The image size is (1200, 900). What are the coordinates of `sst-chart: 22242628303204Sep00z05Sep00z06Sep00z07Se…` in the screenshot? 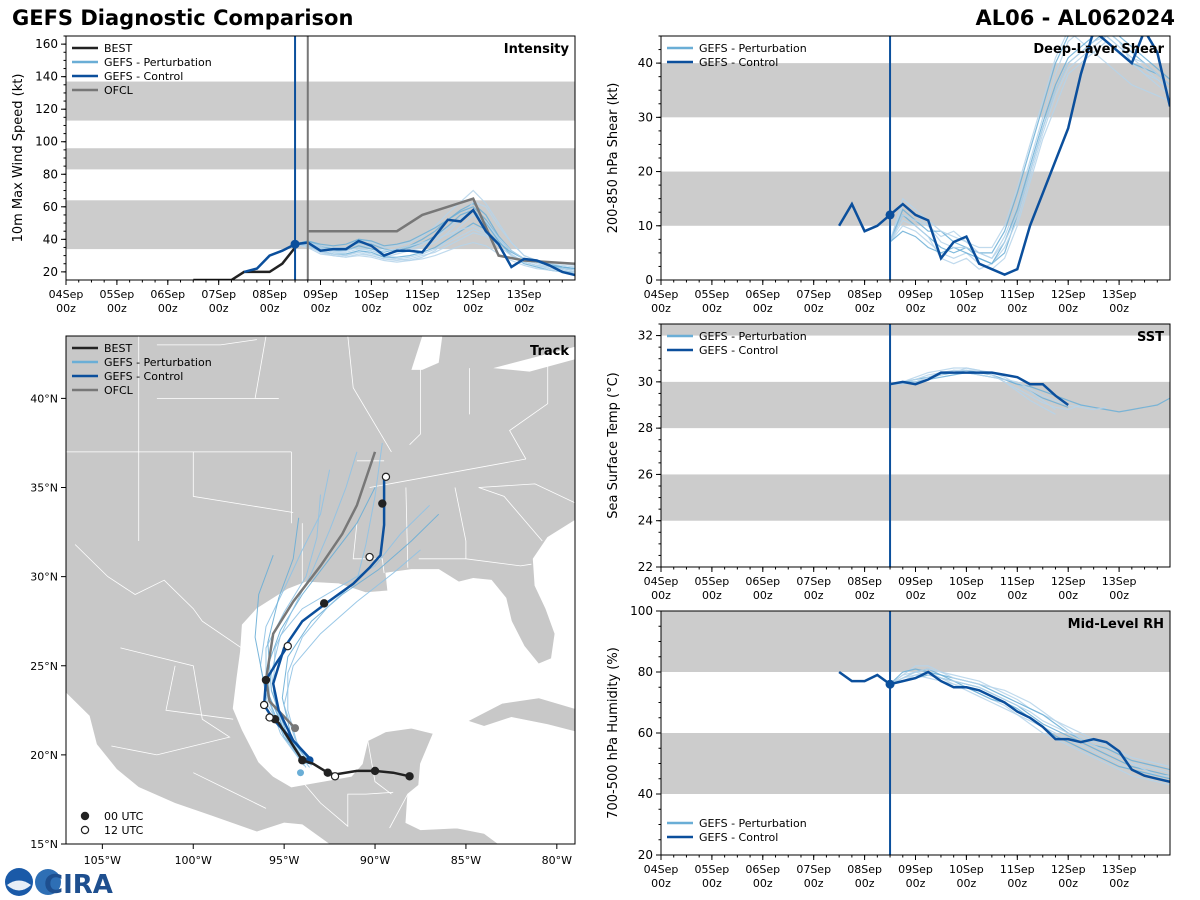 It's located at (888, 462).